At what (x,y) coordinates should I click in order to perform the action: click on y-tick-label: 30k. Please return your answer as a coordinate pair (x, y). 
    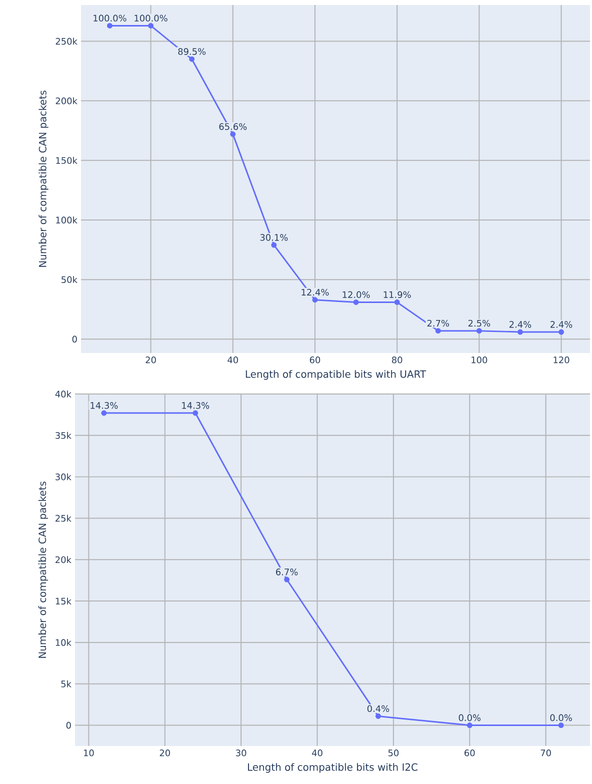
    Looking at the image, I should click on (64, 476).